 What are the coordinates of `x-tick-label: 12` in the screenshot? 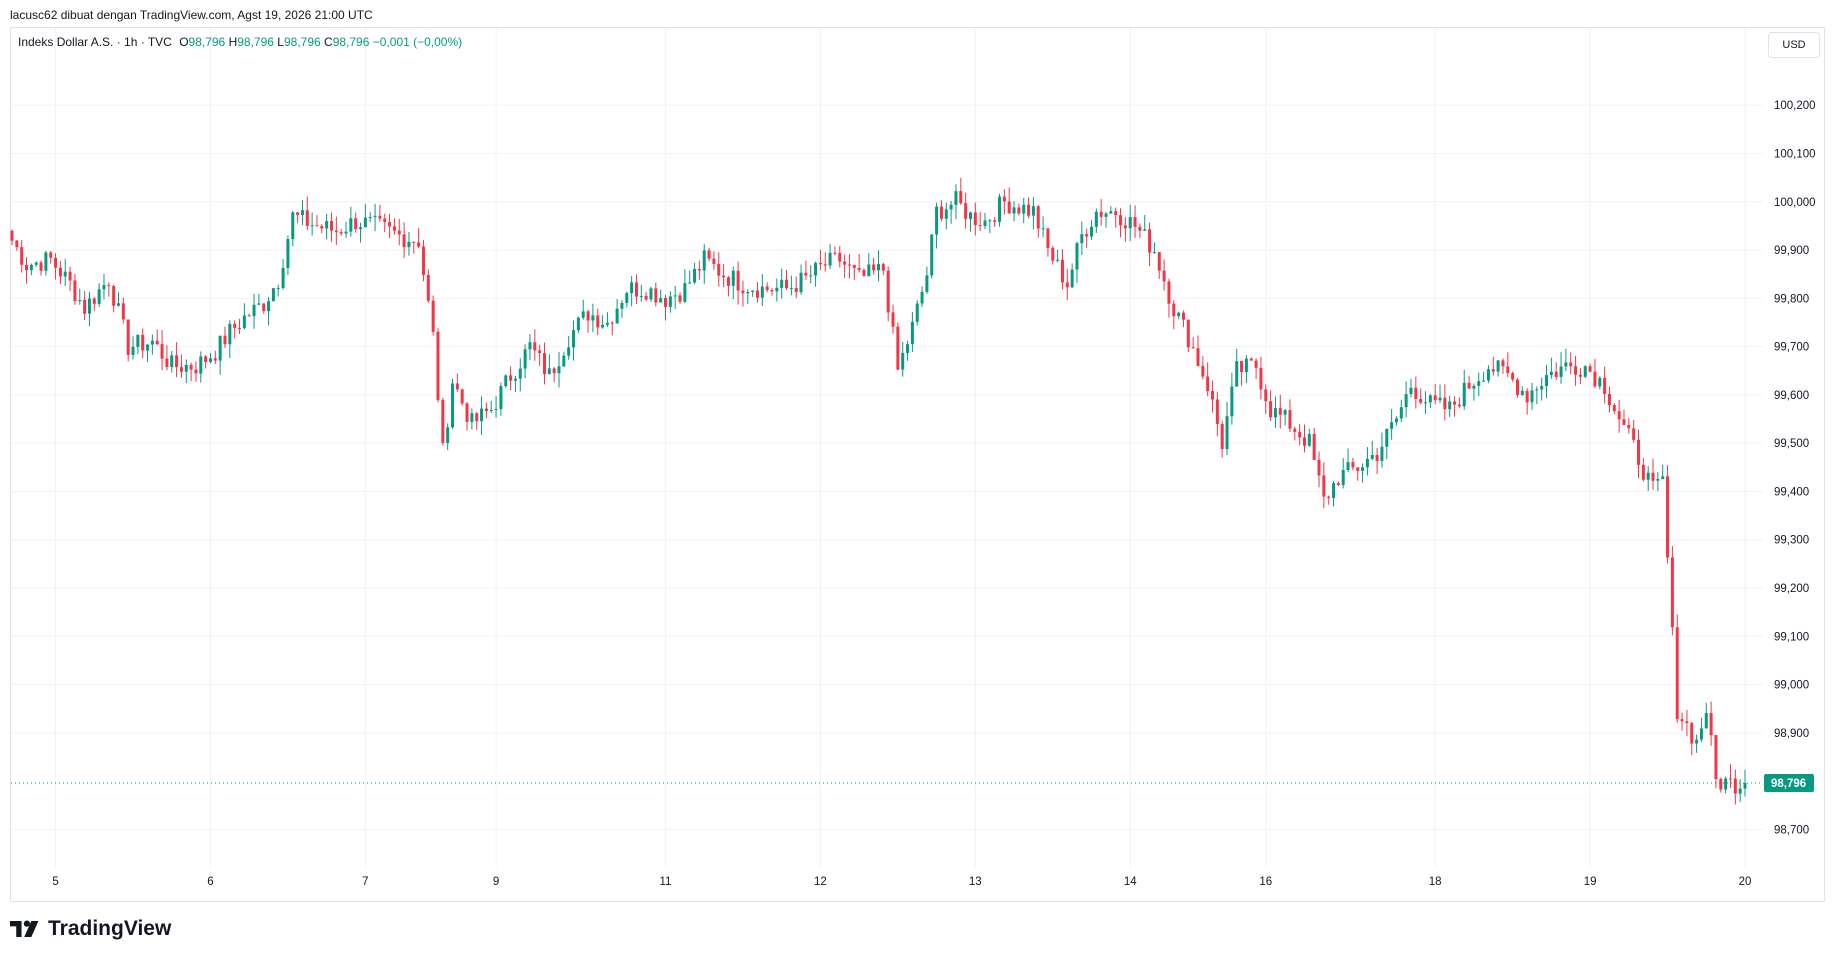 It's located at (820, 882).